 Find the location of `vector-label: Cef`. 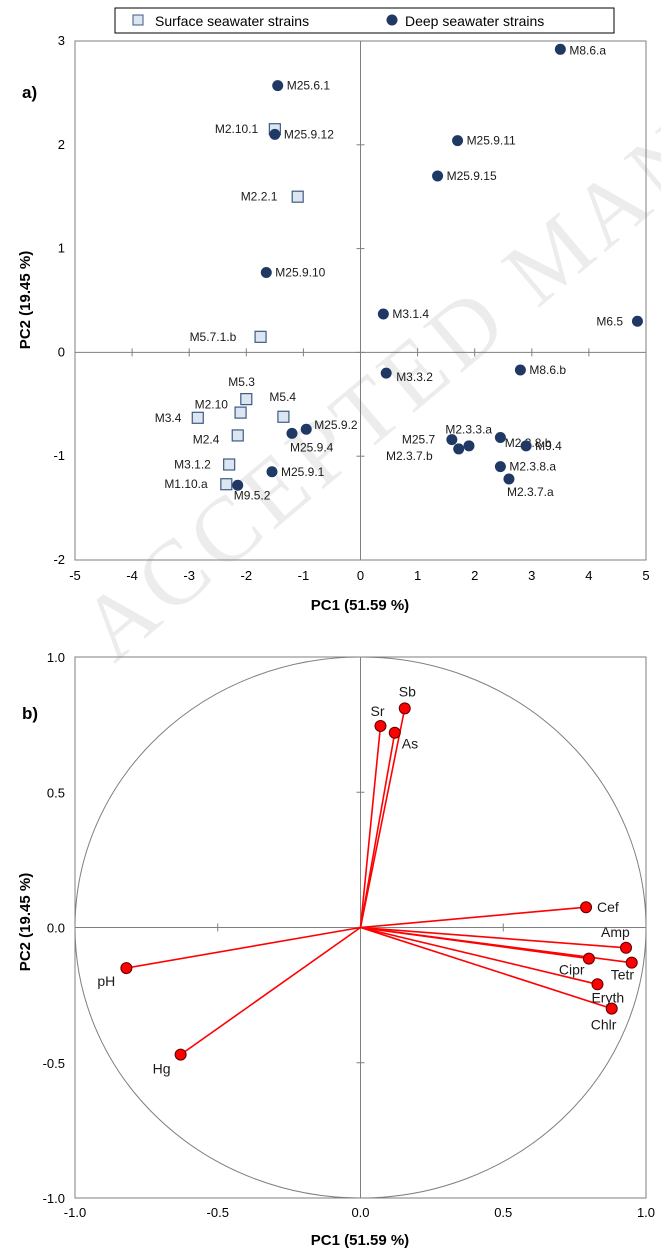

vector-label: Cef is located at coordinates (608, 907).